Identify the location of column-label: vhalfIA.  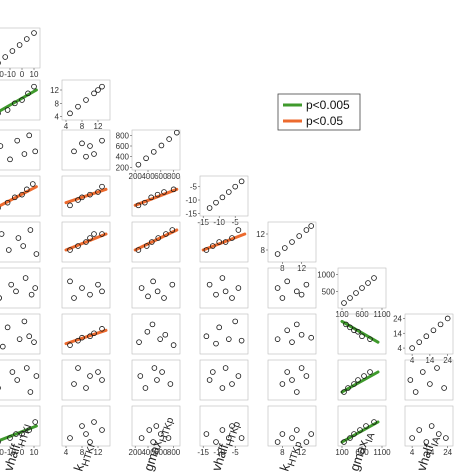
(429, 453).